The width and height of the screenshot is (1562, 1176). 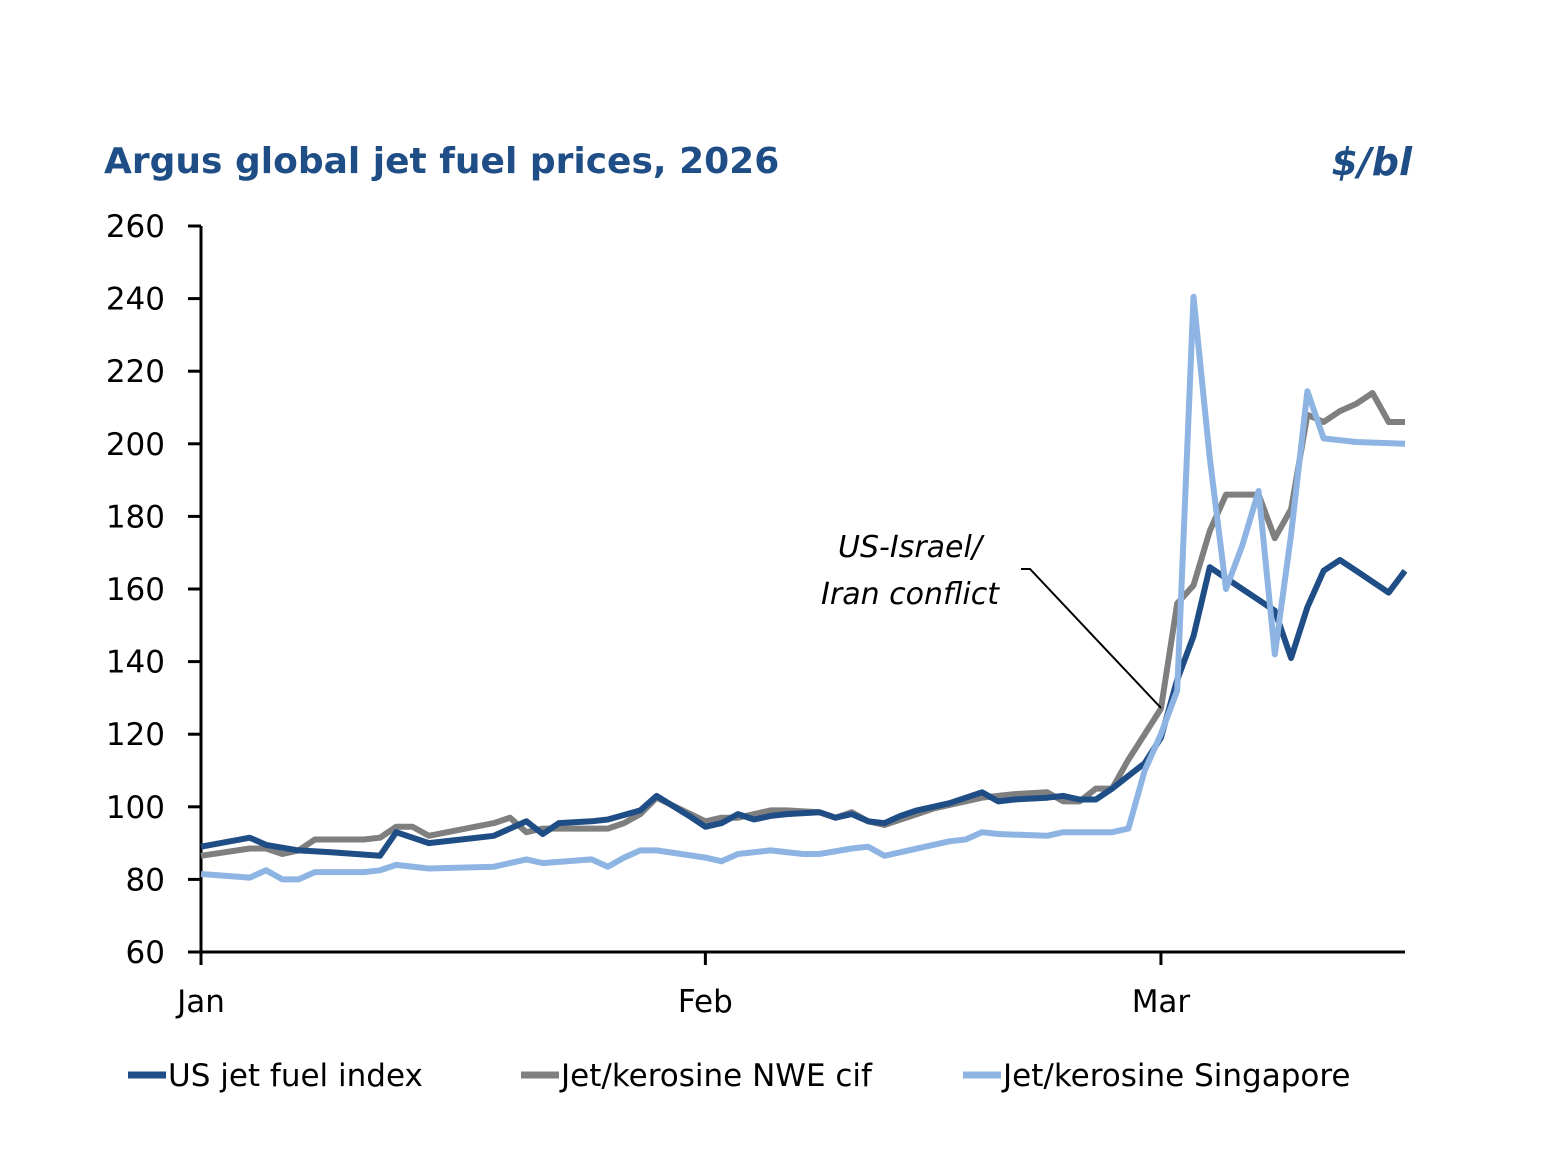 I want to click on y-tick-label: 220, so click(x=135, y=372).